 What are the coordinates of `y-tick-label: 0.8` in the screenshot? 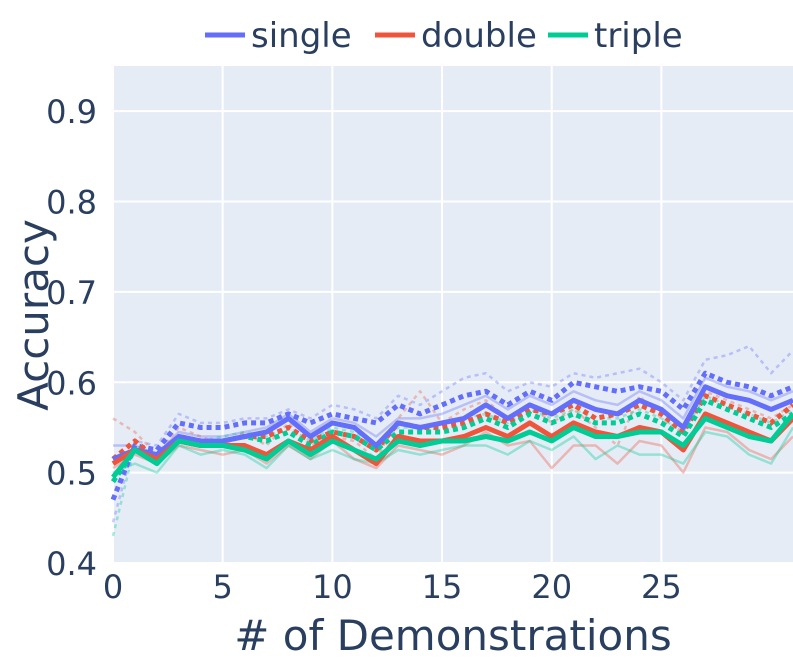 It's located at (71, 203).